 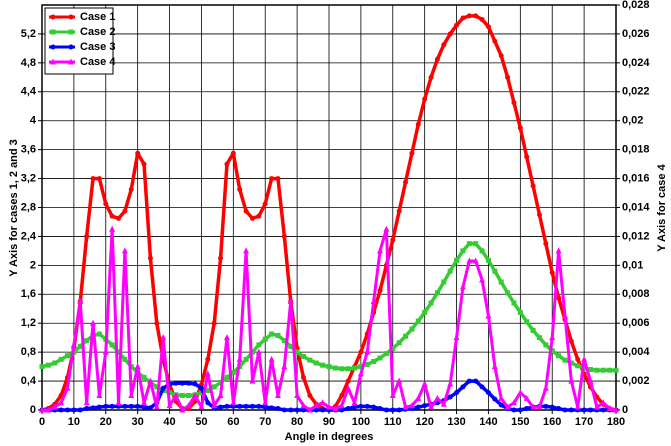 I want to click on x-tick-label: 100, so click(x=361, y=422).